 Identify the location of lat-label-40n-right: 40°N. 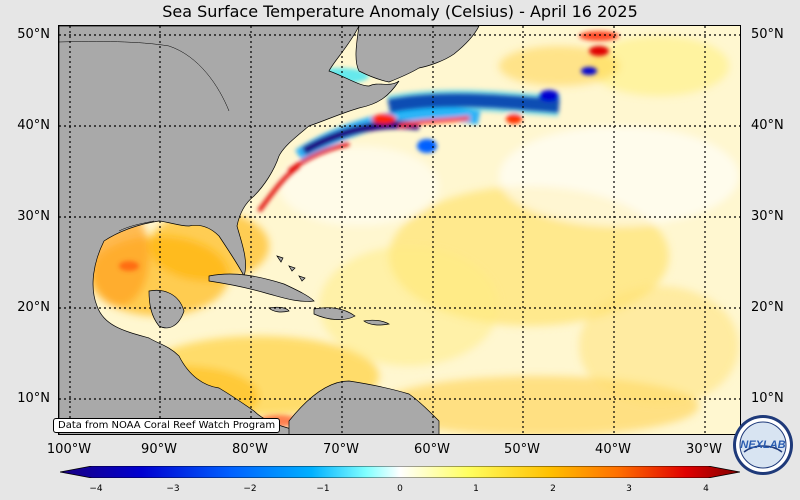
(767, 125).